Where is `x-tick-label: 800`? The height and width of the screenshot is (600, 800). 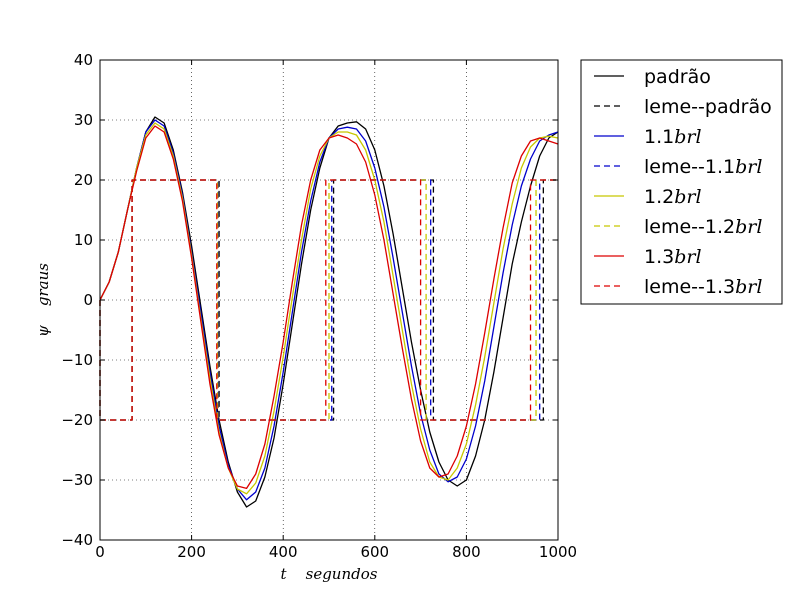 x-tick-label: 800 is located at coordinates (466, 552).